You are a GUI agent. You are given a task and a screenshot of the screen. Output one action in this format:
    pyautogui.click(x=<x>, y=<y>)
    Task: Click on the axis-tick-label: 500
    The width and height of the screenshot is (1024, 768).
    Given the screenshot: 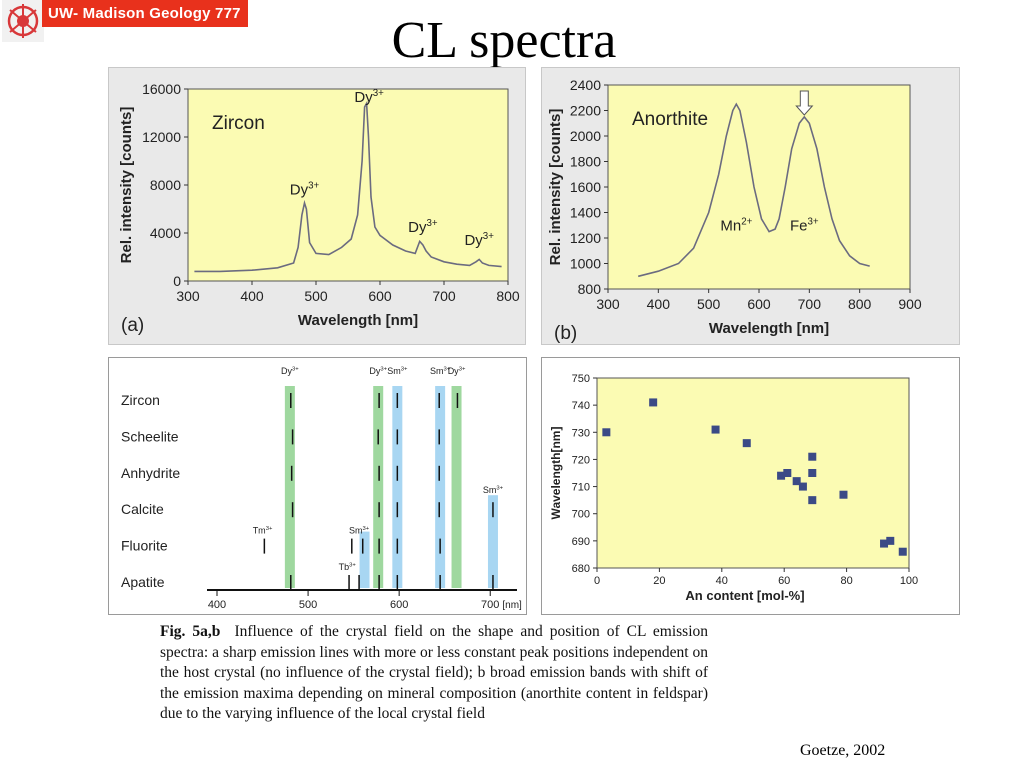 What is the action you would take?
    pyautogui.click(x=308, y=605)
    